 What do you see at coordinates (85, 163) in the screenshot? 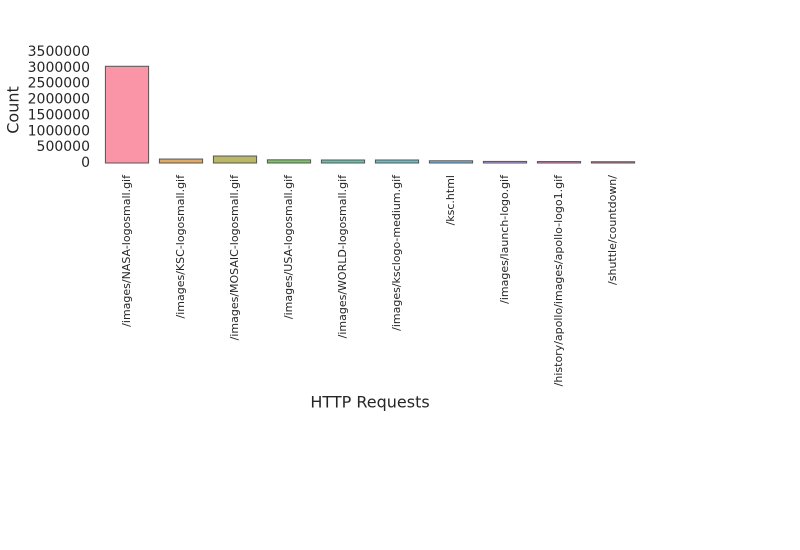
I see `y-tick-label: 0` at bounding box center [85, 163].